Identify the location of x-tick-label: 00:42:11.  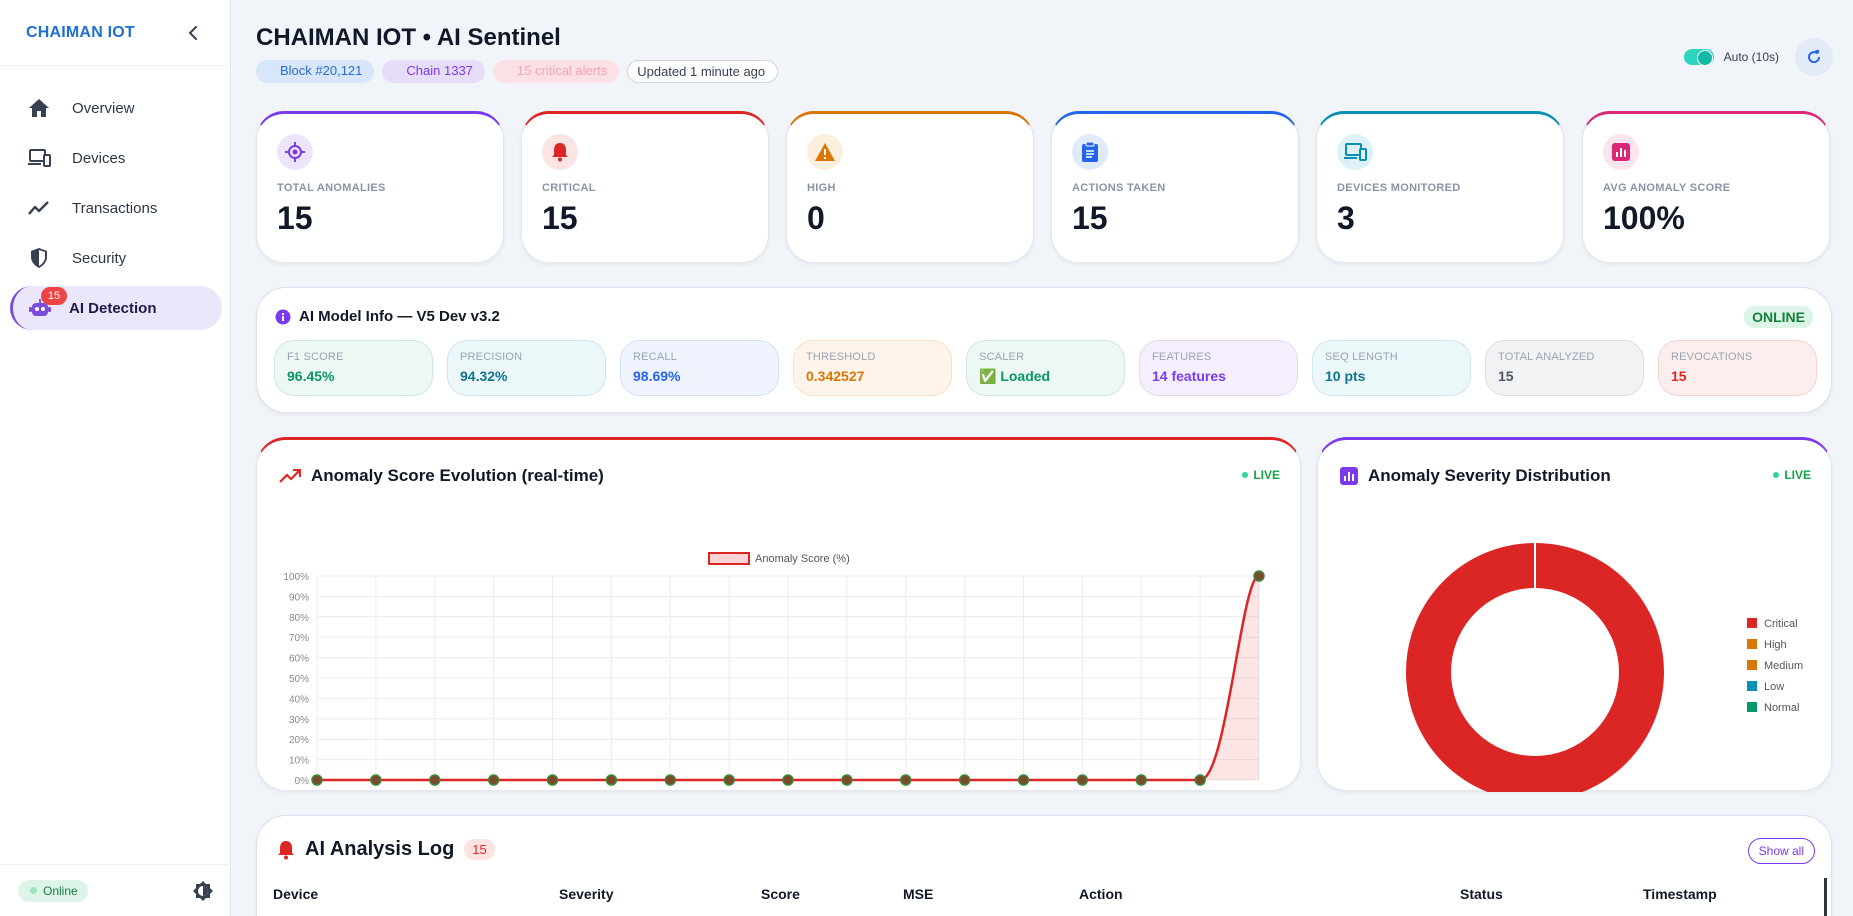
(611, 791).